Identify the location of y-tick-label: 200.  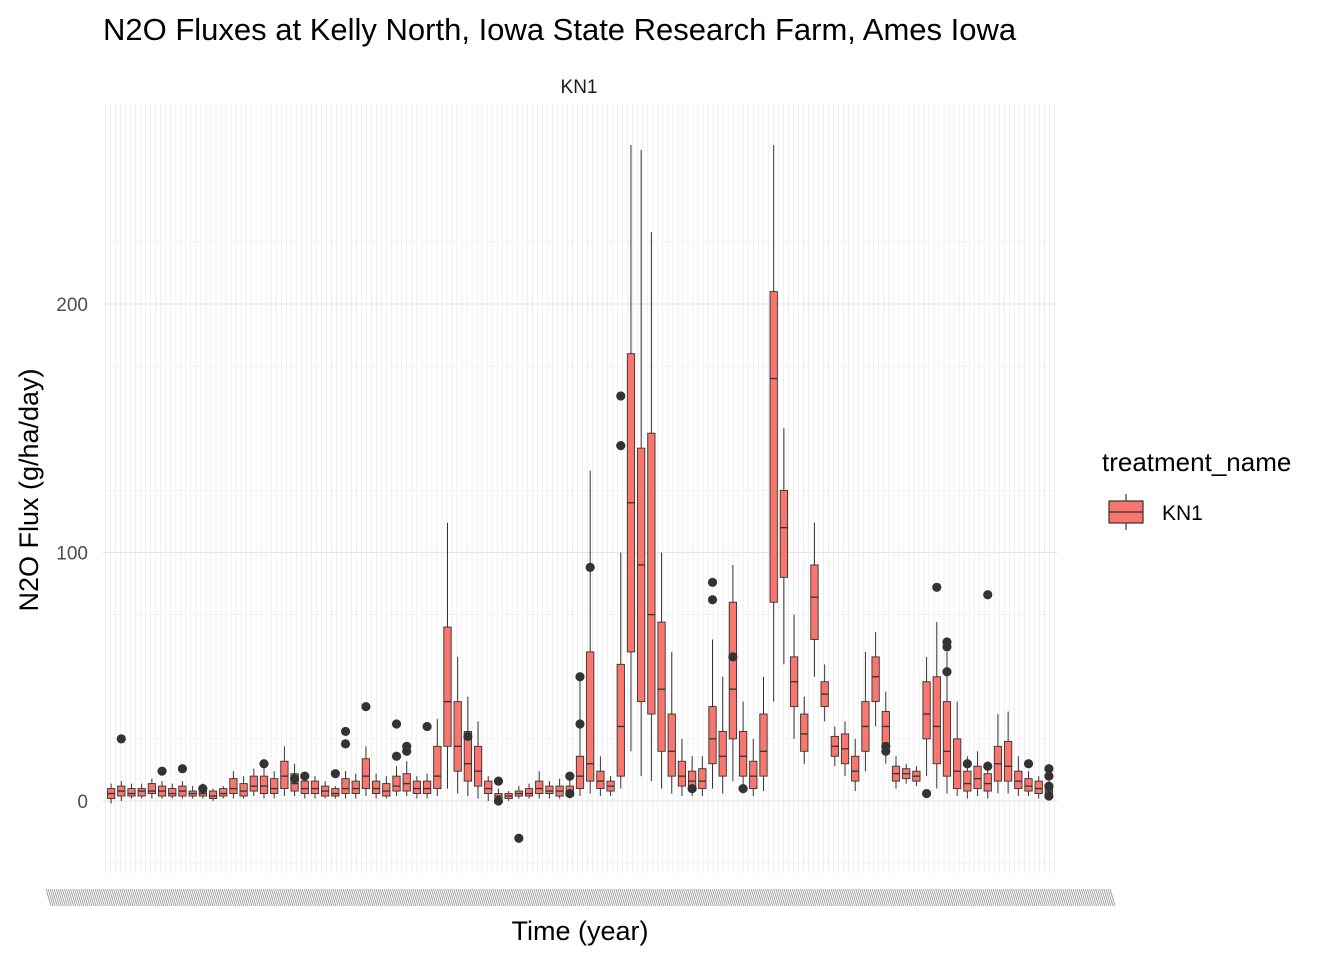
(72, 305).